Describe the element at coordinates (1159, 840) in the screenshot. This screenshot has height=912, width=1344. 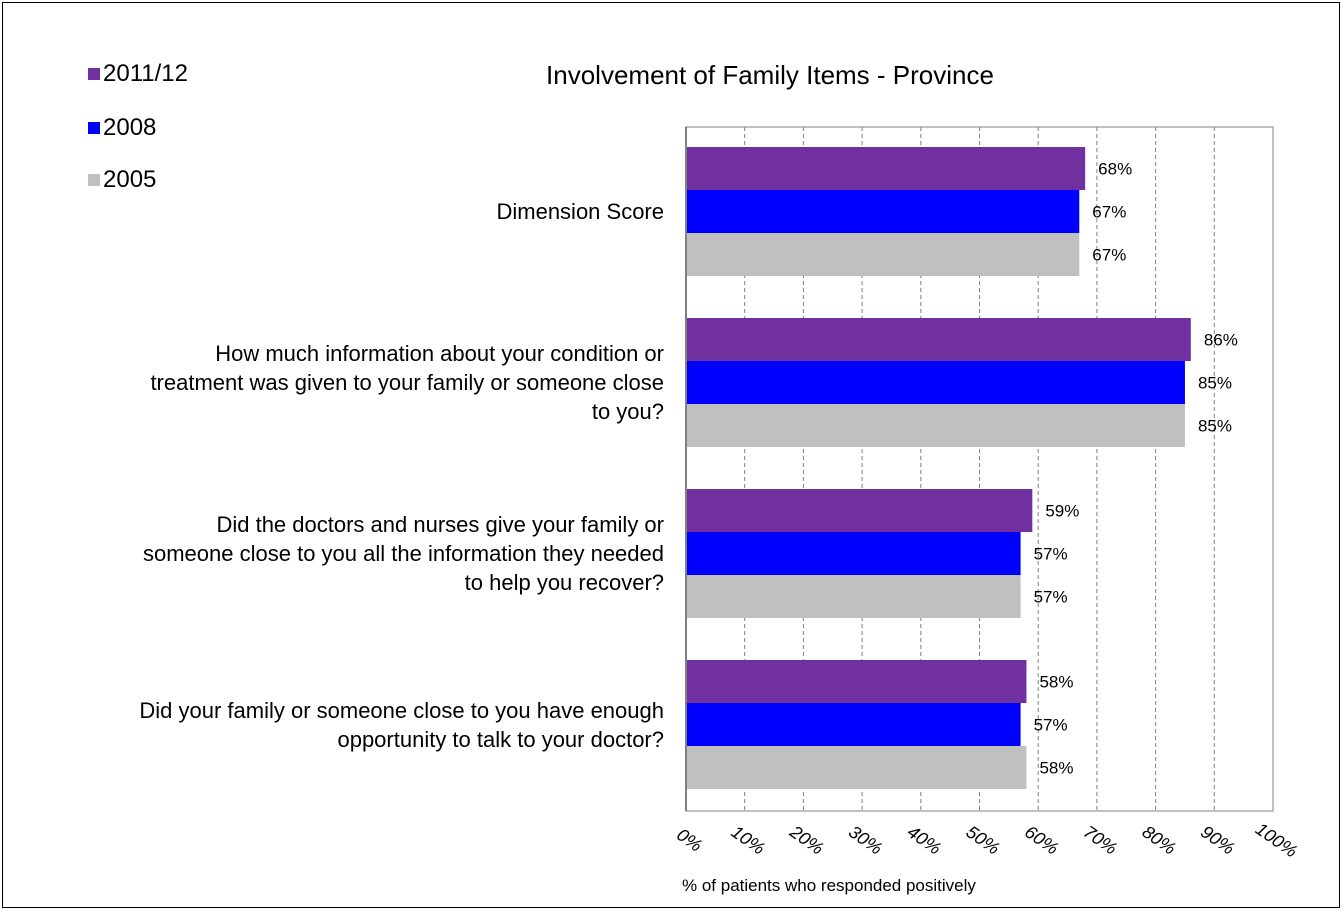
I see `x-tick-label: 80%` at that location.